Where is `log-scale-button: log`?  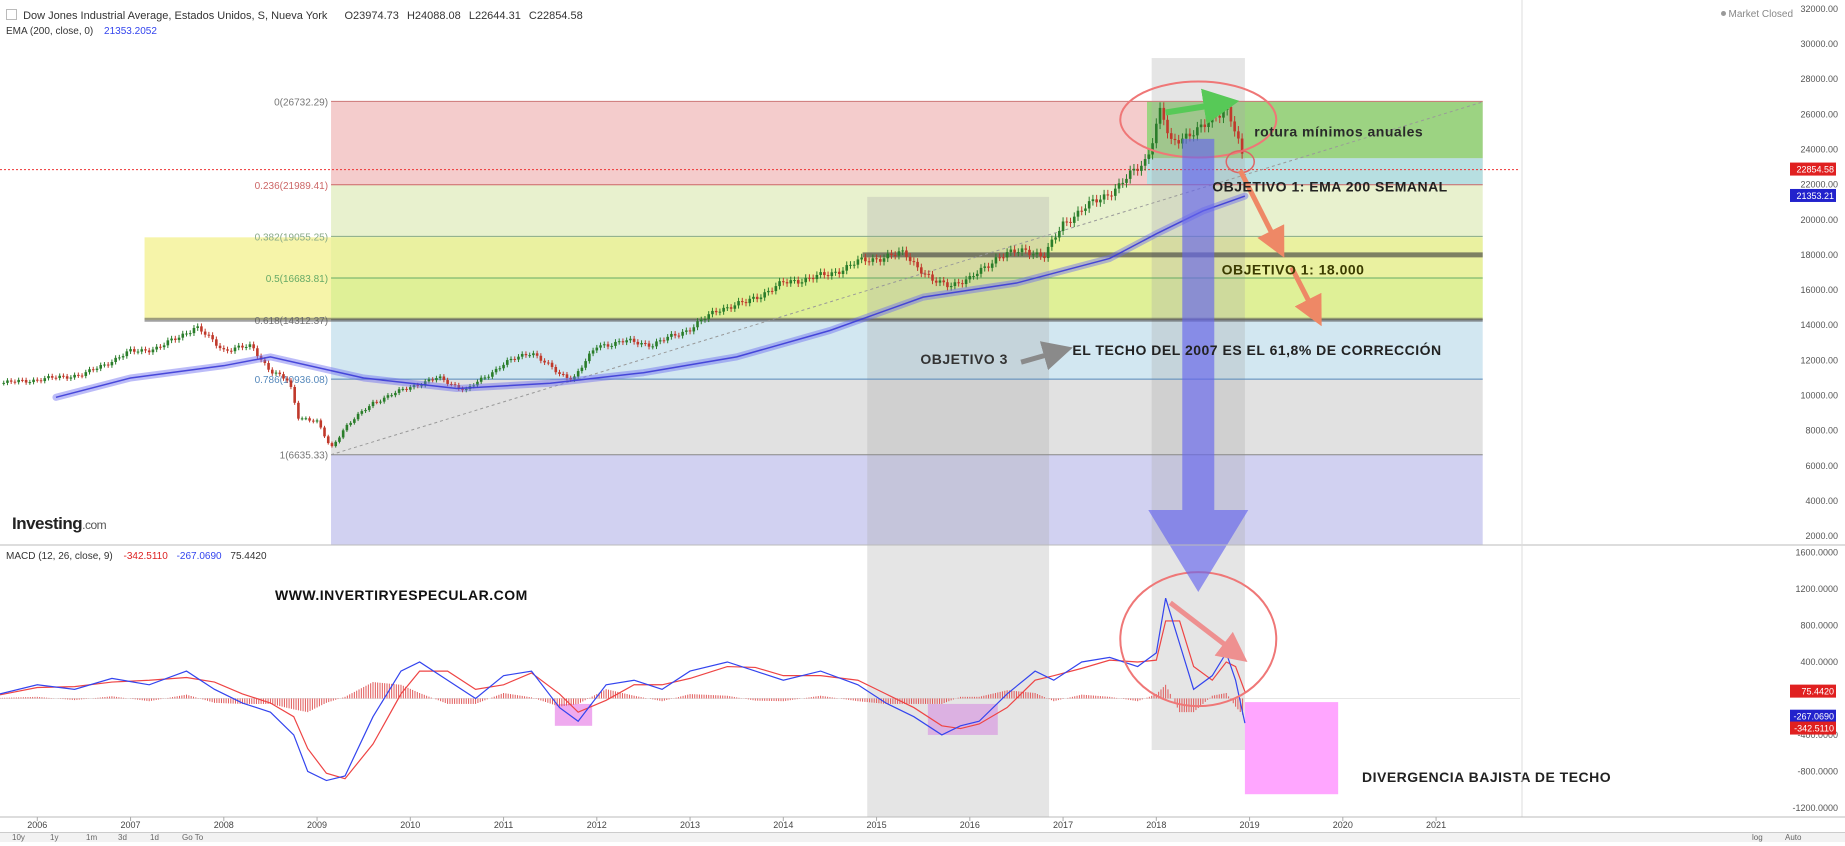
log-scale-button: log is located at coordinates (1757, 837).